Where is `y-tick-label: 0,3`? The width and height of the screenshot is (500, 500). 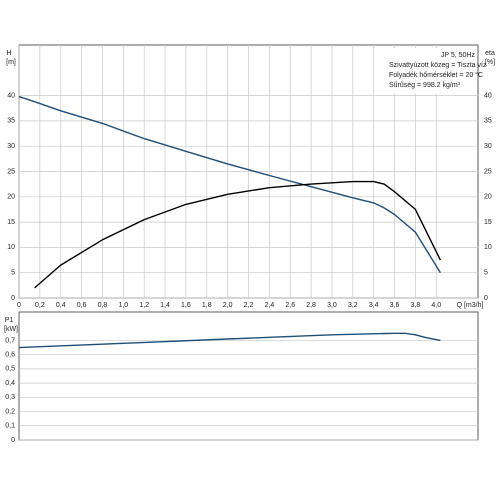 y-tick-label: 0,3 is located at coordinates (10, 397).